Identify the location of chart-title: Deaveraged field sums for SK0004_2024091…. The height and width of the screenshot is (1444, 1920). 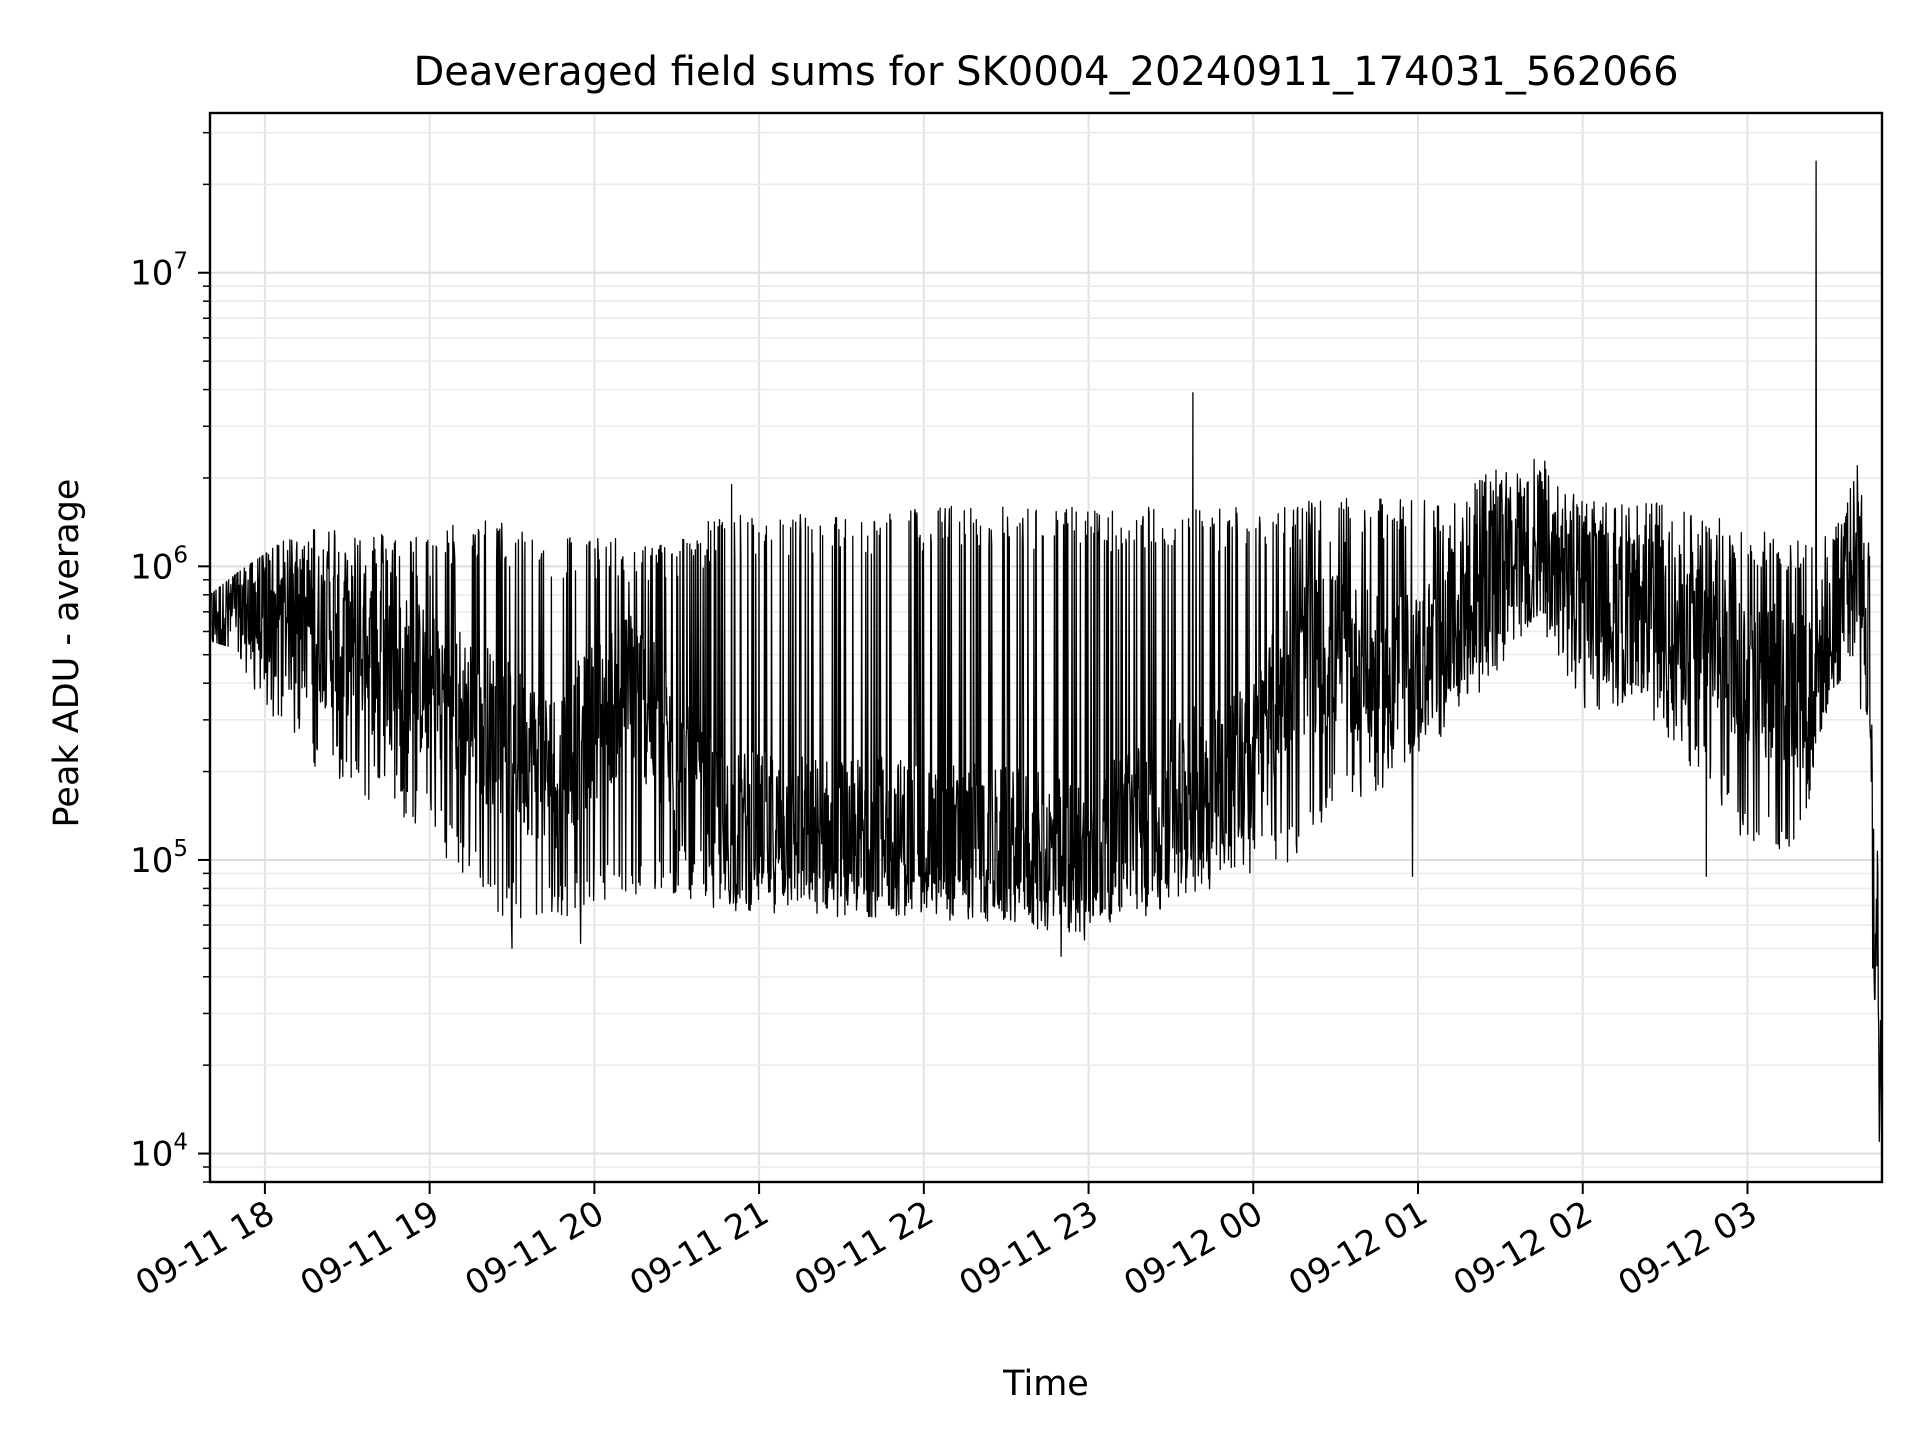
(1045, 72).